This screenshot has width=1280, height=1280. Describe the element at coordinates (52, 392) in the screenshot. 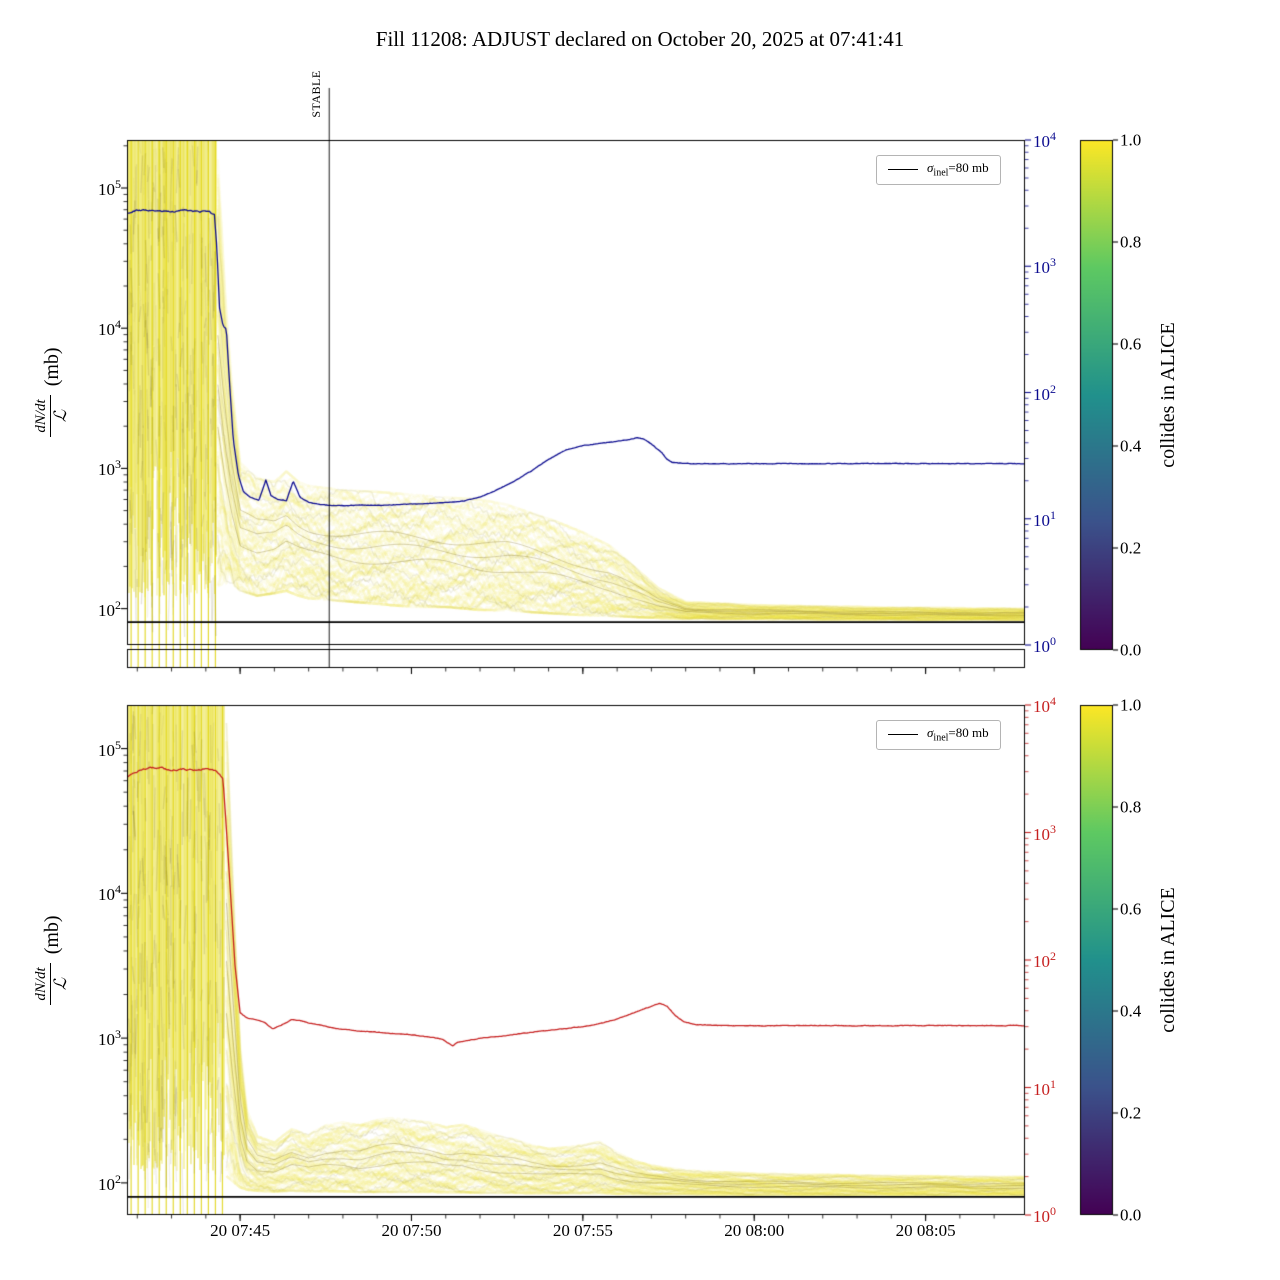

I see `y-axis-label-top: dN/dt ℒ (mb)` at that location.